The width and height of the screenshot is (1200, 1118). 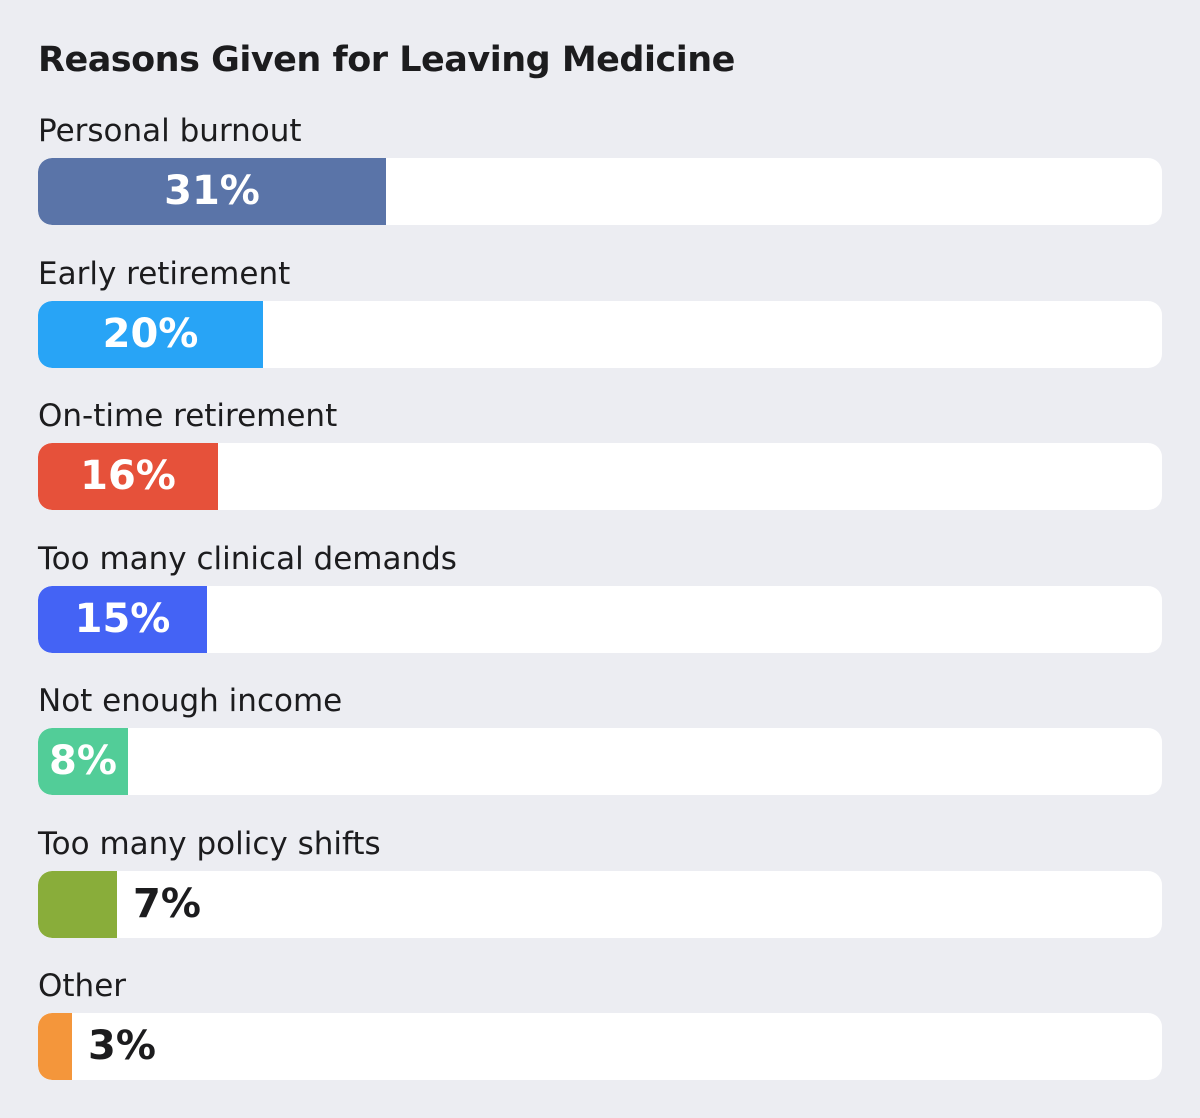 What do you see at coordinates (600, 1046) in the screenshot?
I see `bar-track: 3%` at bounding box center [600, 1046].